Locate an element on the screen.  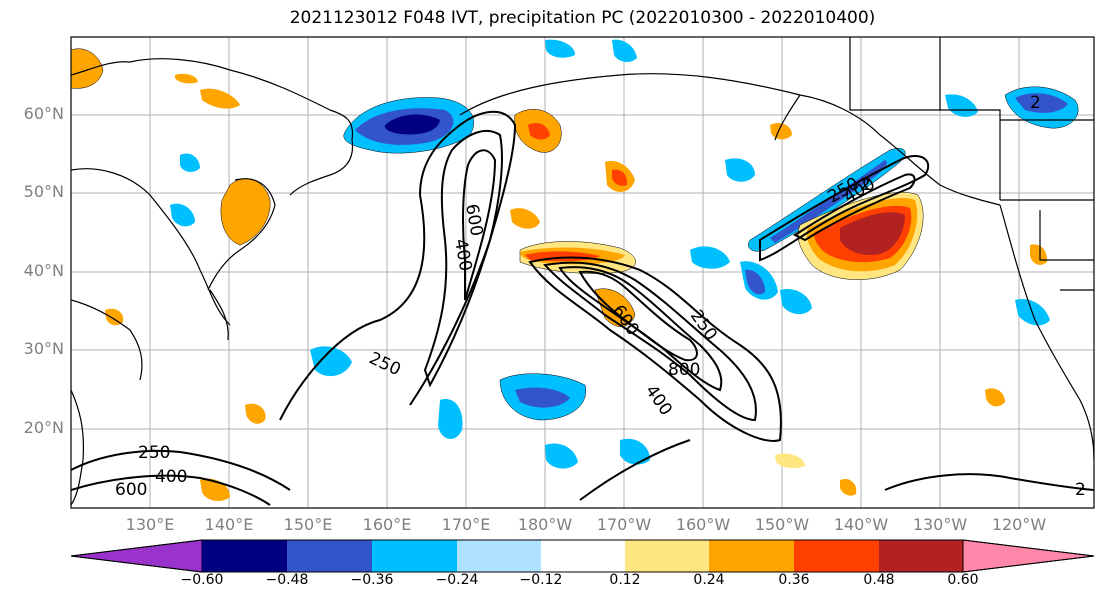
colorbar-tick: −0.24 is located at coordinates (457, 580).